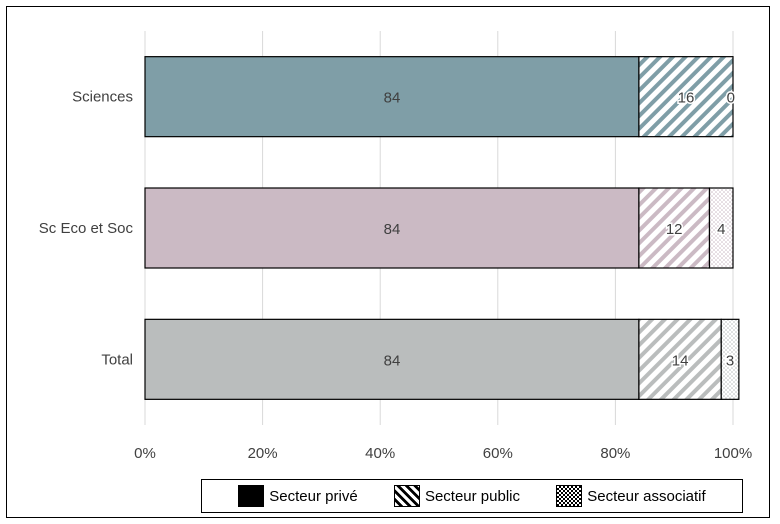 This screenshot has height=524, width=780. I want to click on category-label: Total, so click(117, 359).